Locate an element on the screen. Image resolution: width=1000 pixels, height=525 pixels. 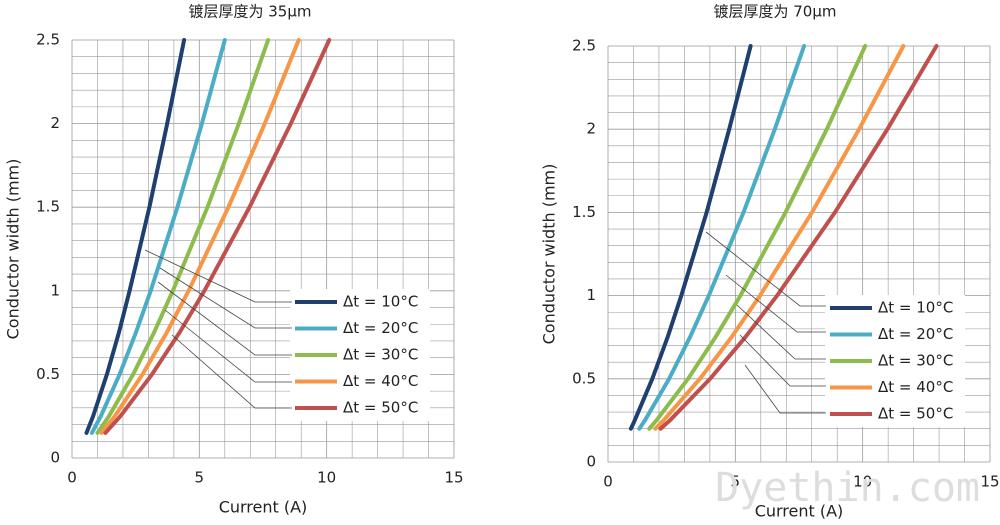
chart-title: 镀层厚度为 35μm is located at coordinates (249, 12).